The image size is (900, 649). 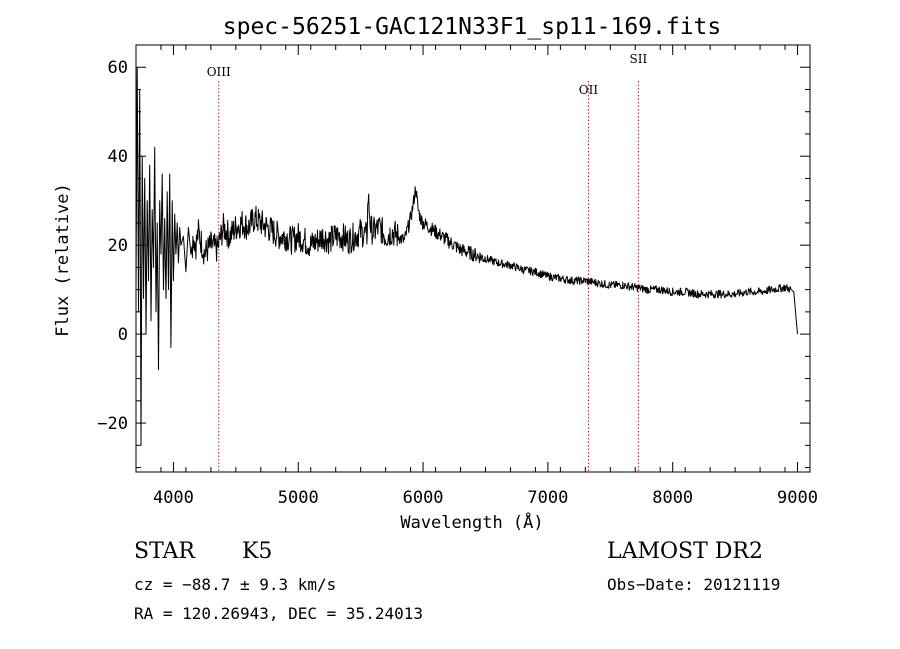 What do you see at coordinates (797, 498) in the screenshot?
I see `x-tick-label: 9000` at bounding box center [797, 498].